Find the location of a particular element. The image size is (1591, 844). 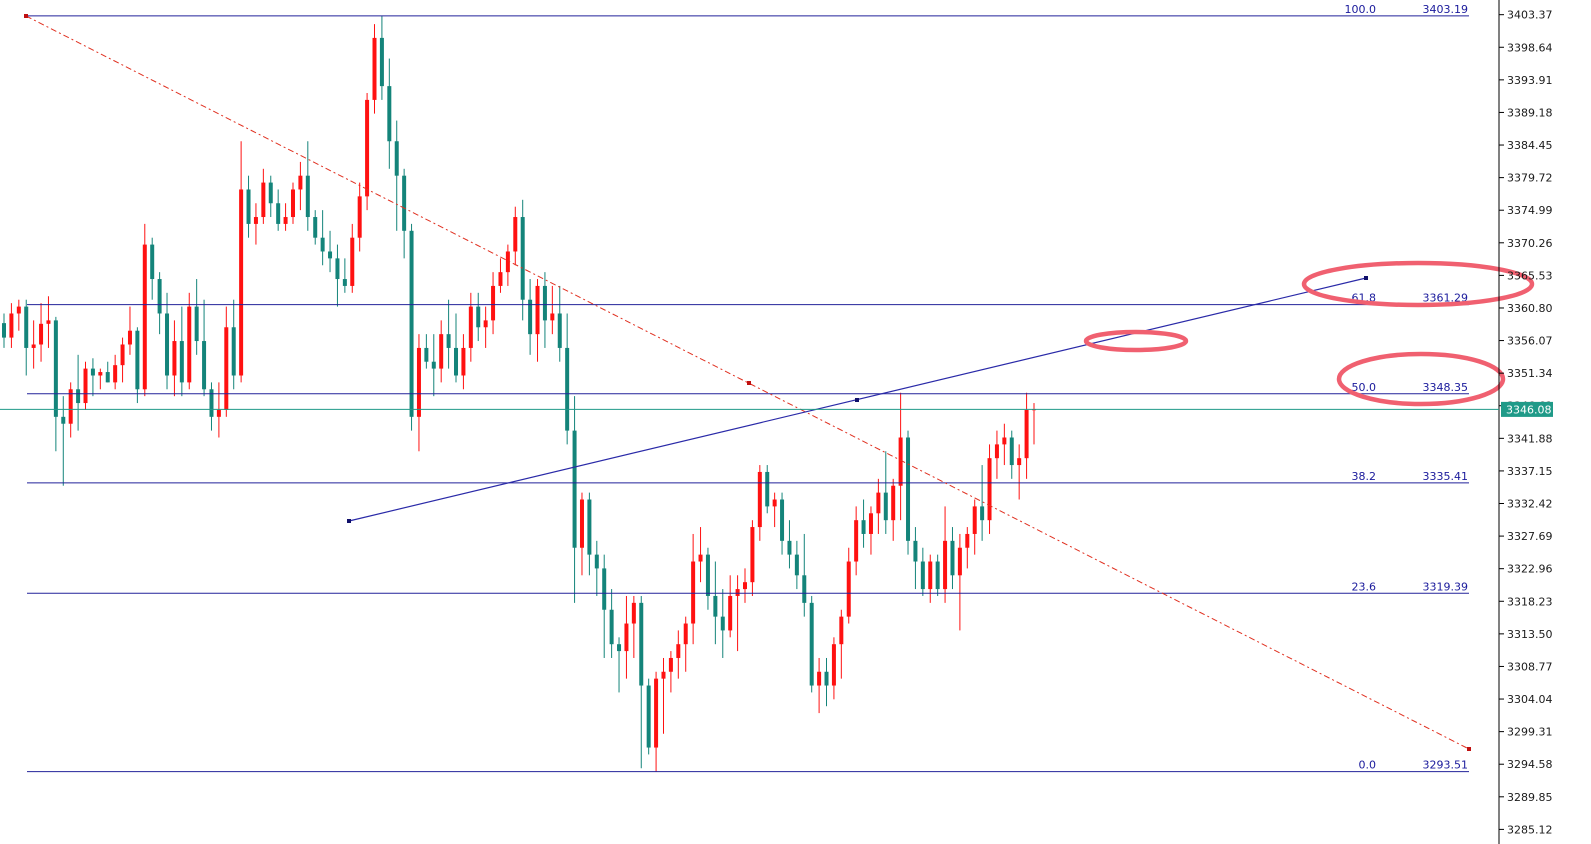

fib-level-price: 3361.29 is located at coordinates (1446, 298).